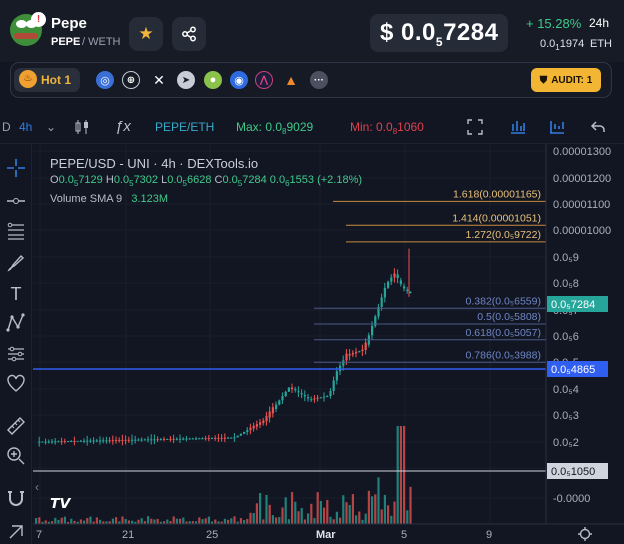 This screenshot has width=624, height=544. Describe the element at coordinates (51, 127) in the screenshot. I see `chevron-down-icon: ⌄` at that location.